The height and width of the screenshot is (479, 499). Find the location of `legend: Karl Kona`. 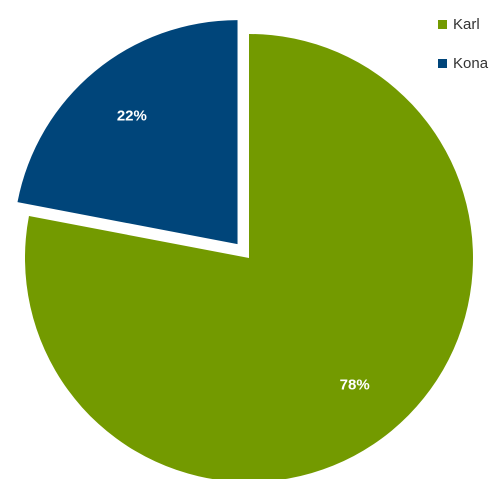

legend: Karl Kona is located at coordinates (463, 53).